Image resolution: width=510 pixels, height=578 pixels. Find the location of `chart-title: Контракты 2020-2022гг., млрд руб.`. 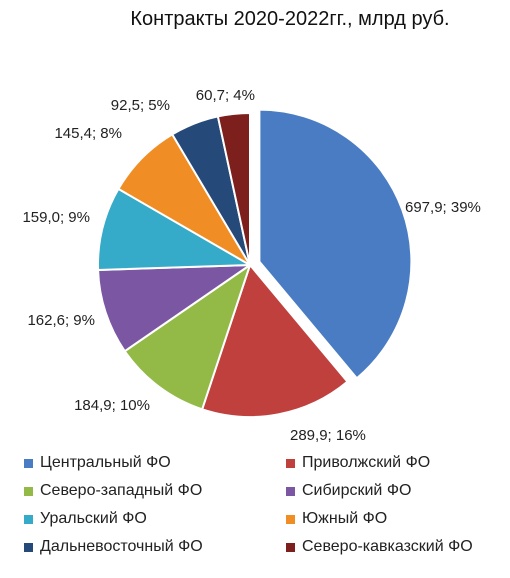

chart-title: Контракты 2020-2022гг., млрд руб. is located at coordinates (290, 19).